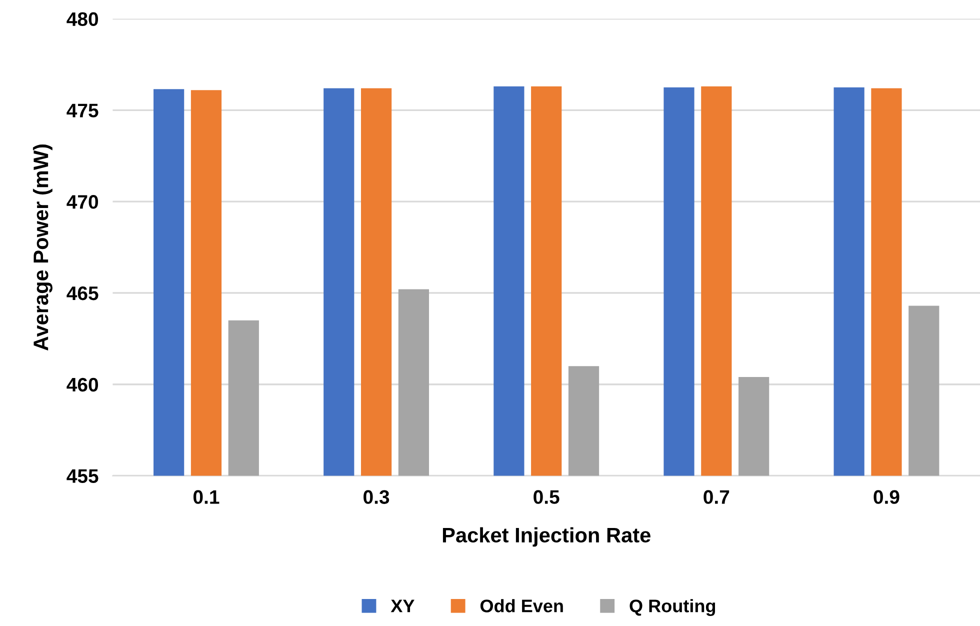 This screenshot has height=626, width=980. What do you see at coordinates (42, 247) in the screenshot?
I see `y-axis-title: Average Power (mW)` at bounding box center [42, 247].